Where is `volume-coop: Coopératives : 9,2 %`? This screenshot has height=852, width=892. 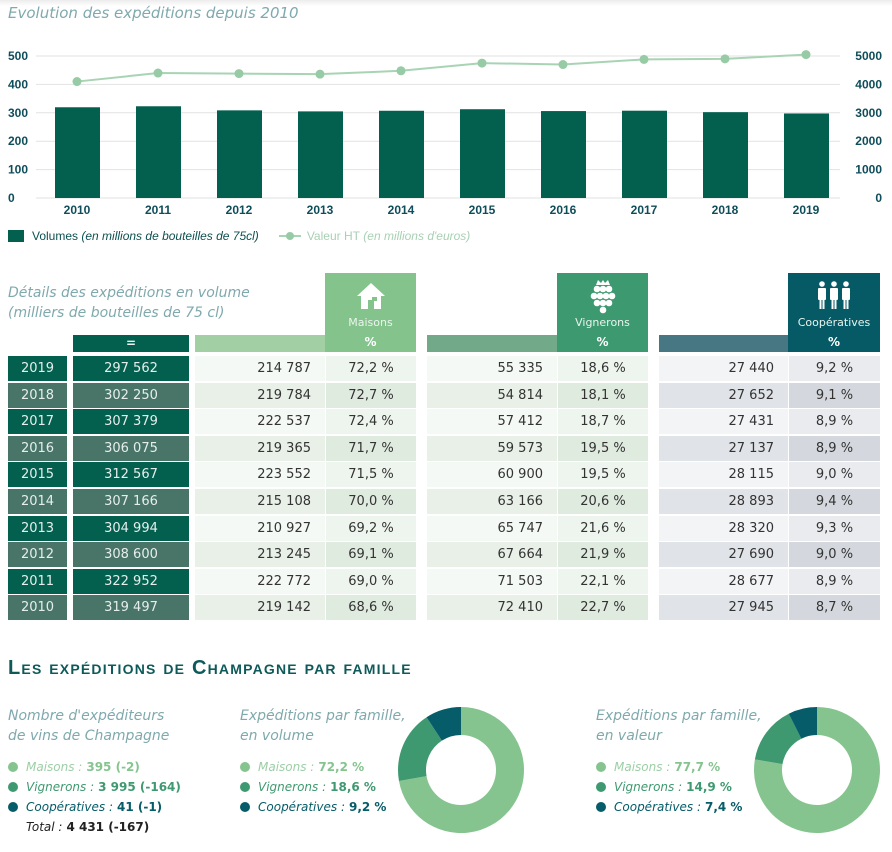 volume-coop: Coopératives : 9,2 % is located at coordinates (313, 807).